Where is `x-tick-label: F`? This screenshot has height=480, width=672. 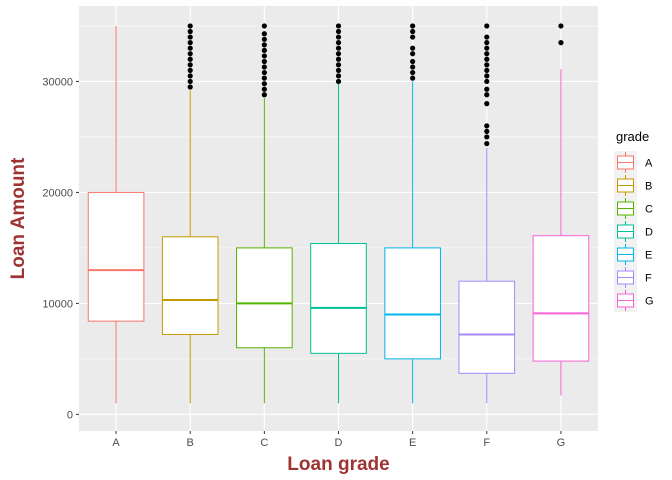
x-tick-label: F is located at coordinates (486, 443).